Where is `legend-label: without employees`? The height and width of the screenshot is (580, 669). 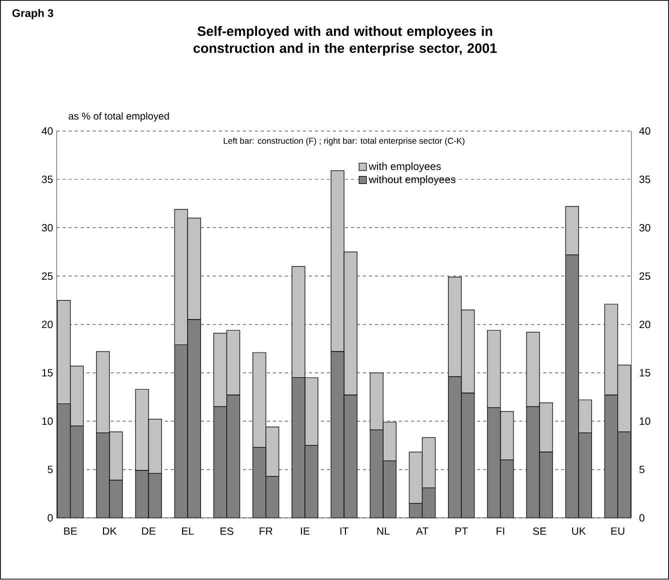 legend-label: without employees is located at coordinates (412, 181).